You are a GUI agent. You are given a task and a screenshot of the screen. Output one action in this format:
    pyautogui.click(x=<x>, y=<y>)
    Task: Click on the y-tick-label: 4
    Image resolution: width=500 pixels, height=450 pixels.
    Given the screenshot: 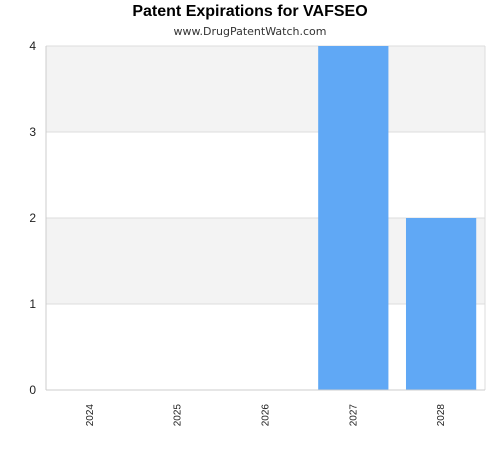 What is the action you would take?
    pyautogui.click(x=32, y=46)
    